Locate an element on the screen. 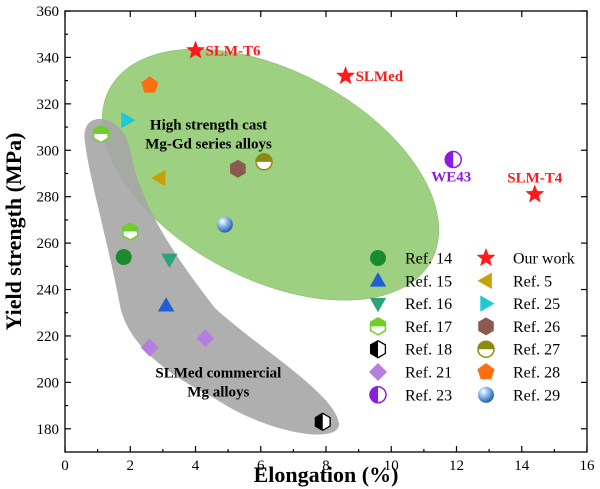 The height and width of the screenshot is (489, 600). legend-label: Ref. 15 is located at coordinates (428, 281).